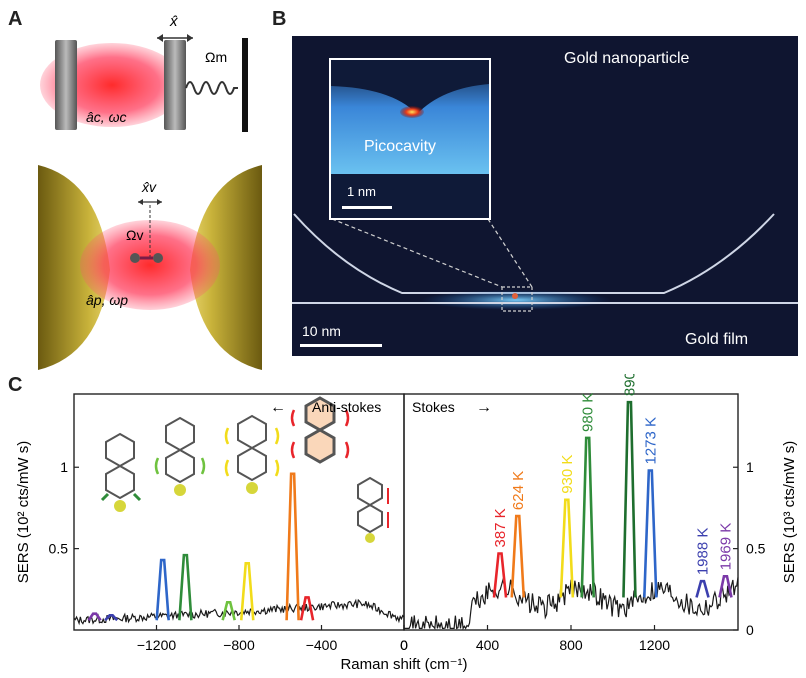  I want to click on gold-nanoparticle-label: Gold nanoparticle, so click(627, 58).